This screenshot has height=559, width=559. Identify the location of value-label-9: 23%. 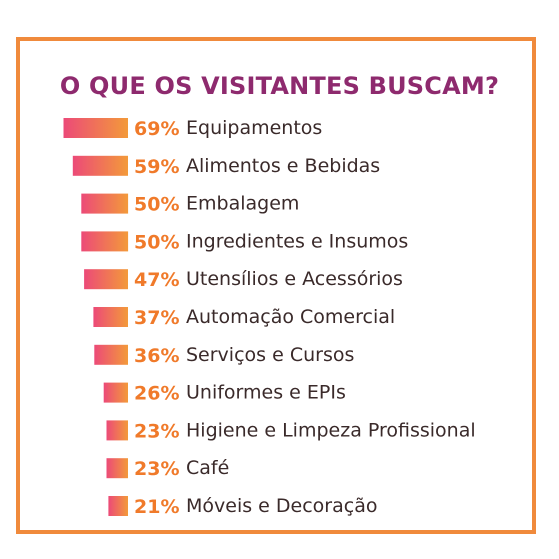
(156, 431).